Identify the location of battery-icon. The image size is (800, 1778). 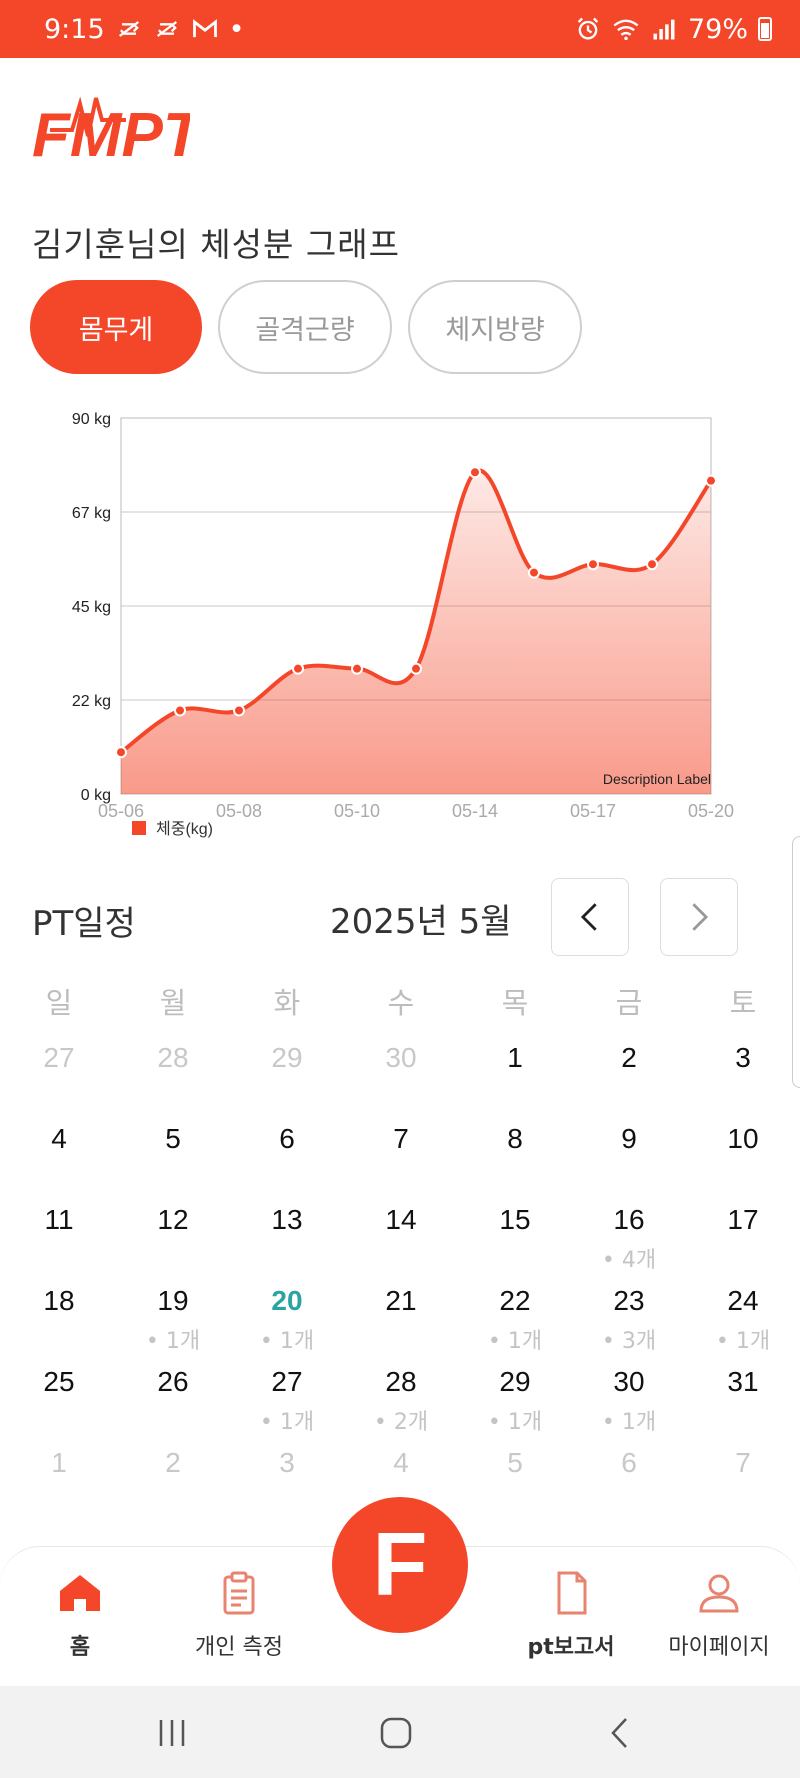
(765, 29).